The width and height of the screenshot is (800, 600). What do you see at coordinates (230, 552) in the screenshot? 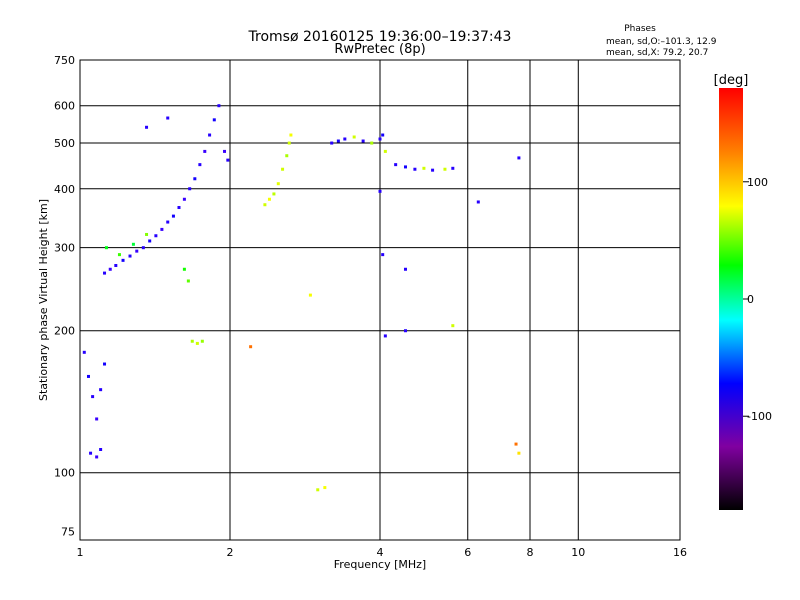
I see `x-tick-label: 2` at bounding box center [230, 552].